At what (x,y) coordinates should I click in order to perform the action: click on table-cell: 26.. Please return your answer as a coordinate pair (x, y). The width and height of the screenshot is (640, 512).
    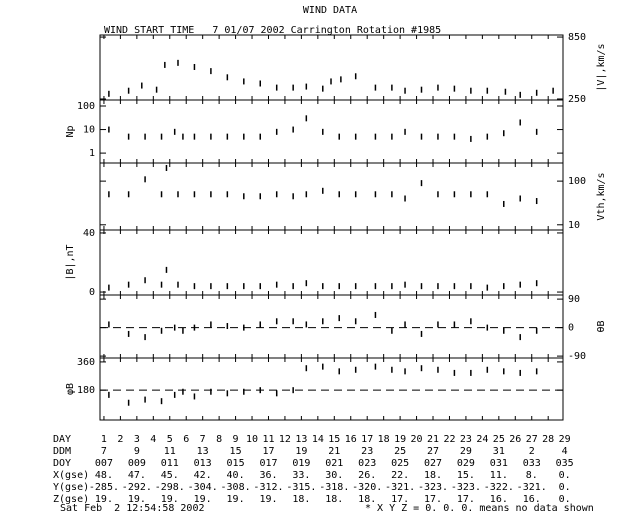
    Looking at the image, I should click on (367, 475).